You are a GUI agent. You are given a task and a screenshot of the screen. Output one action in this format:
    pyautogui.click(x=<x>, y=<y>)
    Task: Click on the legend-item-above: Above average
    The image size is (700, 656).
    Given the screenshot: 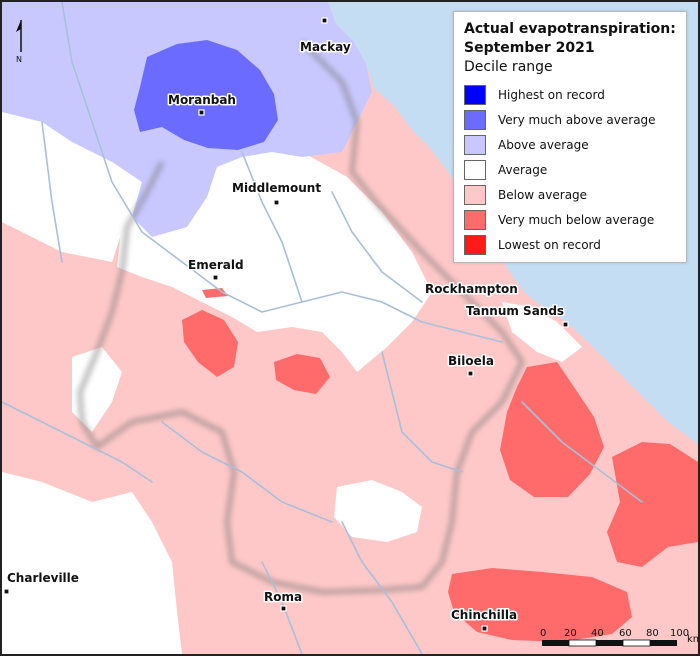 What is the action you would take?
    pyautogui.click(x=570, y=144)
    